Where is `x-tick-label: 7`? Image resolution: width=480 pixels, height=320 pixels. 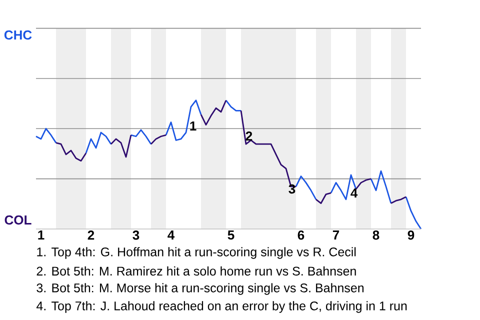 x-tick-label: 7 is located at coordinates (336, 235).